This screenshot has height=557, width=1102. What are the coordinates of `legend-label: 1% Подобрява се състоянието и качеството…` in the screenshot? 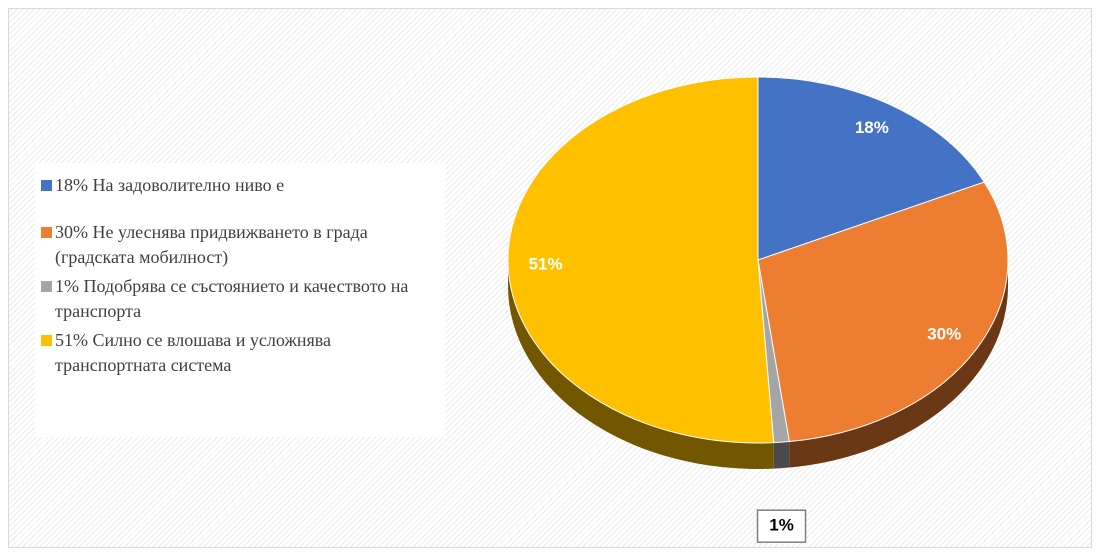 It's located at (232, 298).